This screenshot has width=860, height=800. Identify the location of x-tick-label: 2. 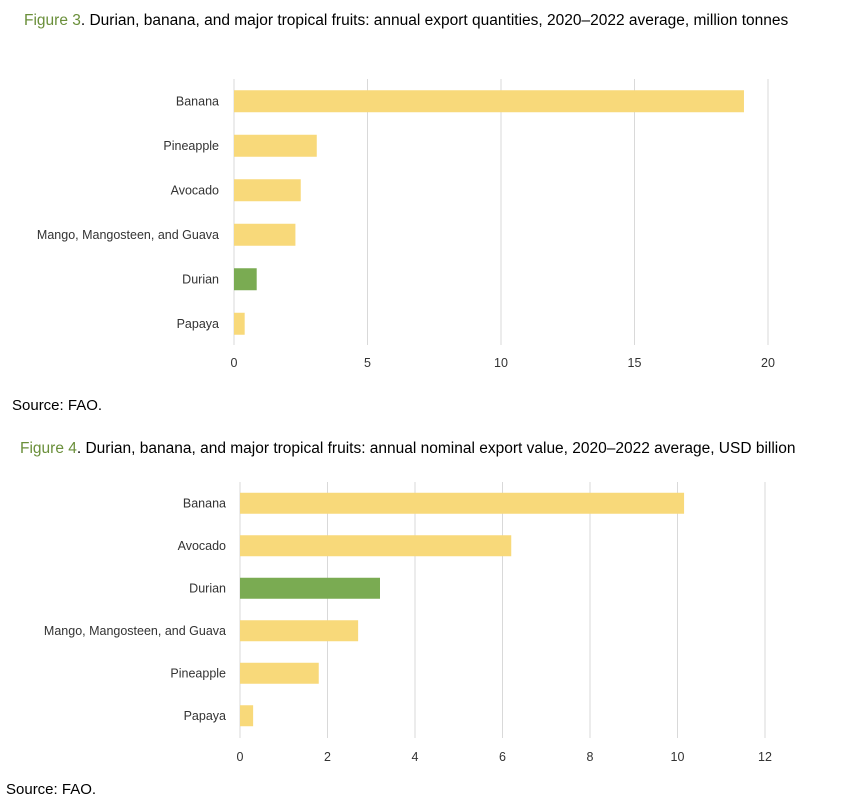
(327, 757).